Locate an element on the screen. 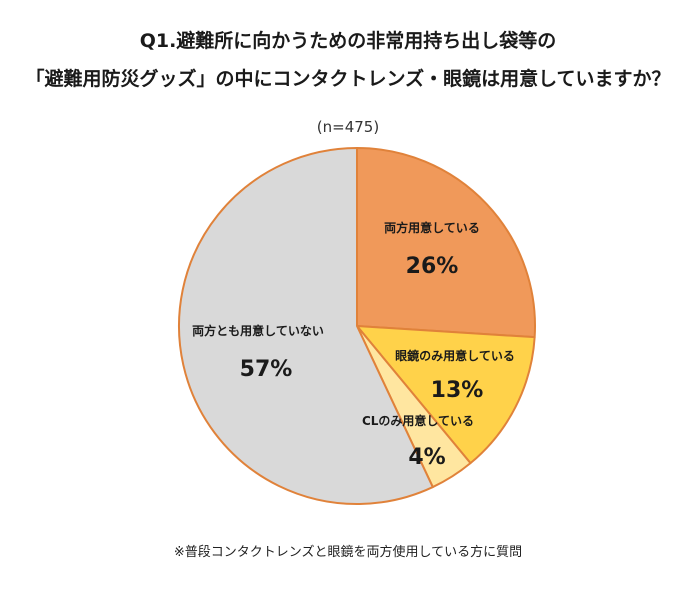 This screenshot has height=590, width=696. sample-size-label: (n=475) is located at coordinates (348, 127).